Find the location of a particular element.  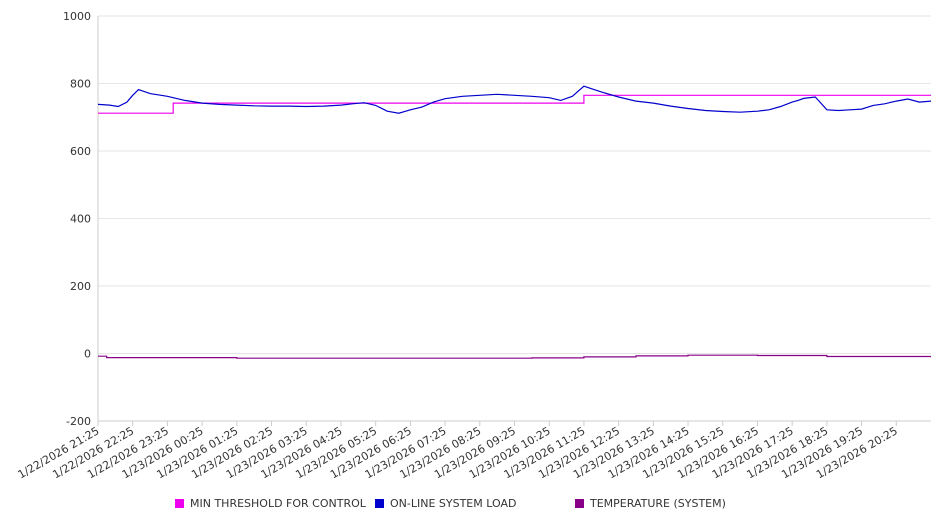

y-tick-label: 1000 is located at coordinates (77, 16).